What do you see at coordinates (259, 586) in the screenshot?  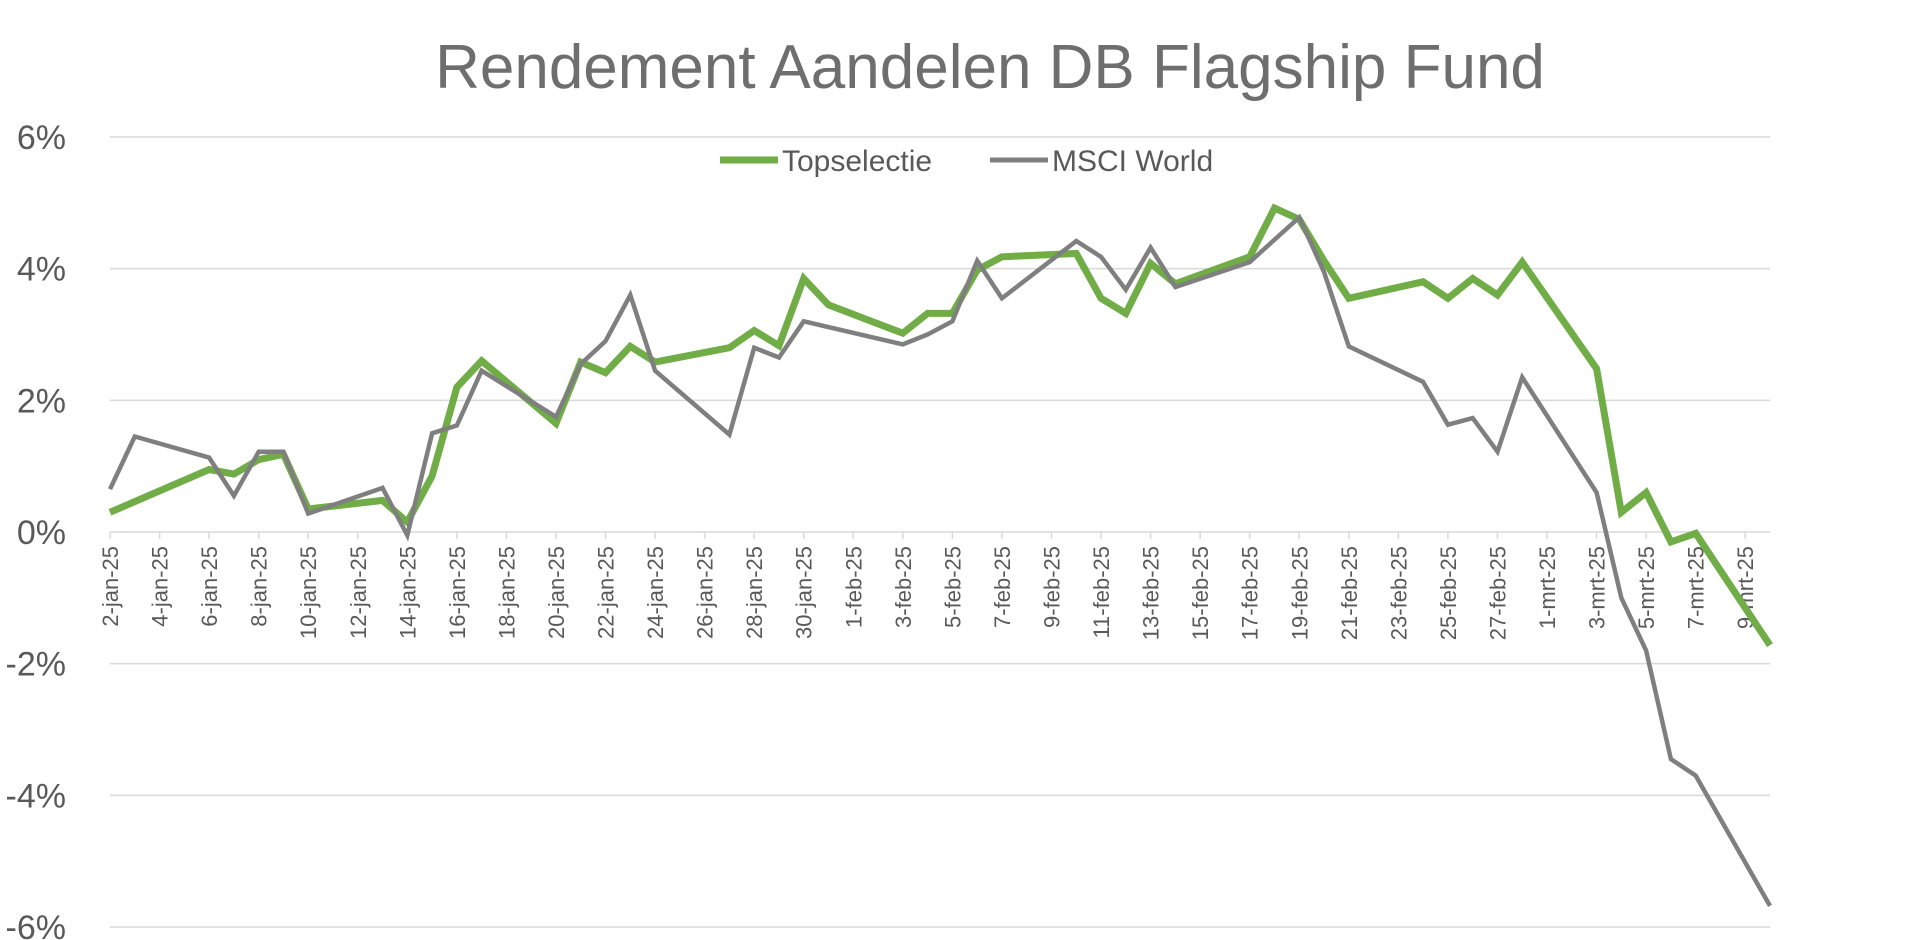 I see `x-tick-label: 8-jan-25` at bounding box center [259, 586].